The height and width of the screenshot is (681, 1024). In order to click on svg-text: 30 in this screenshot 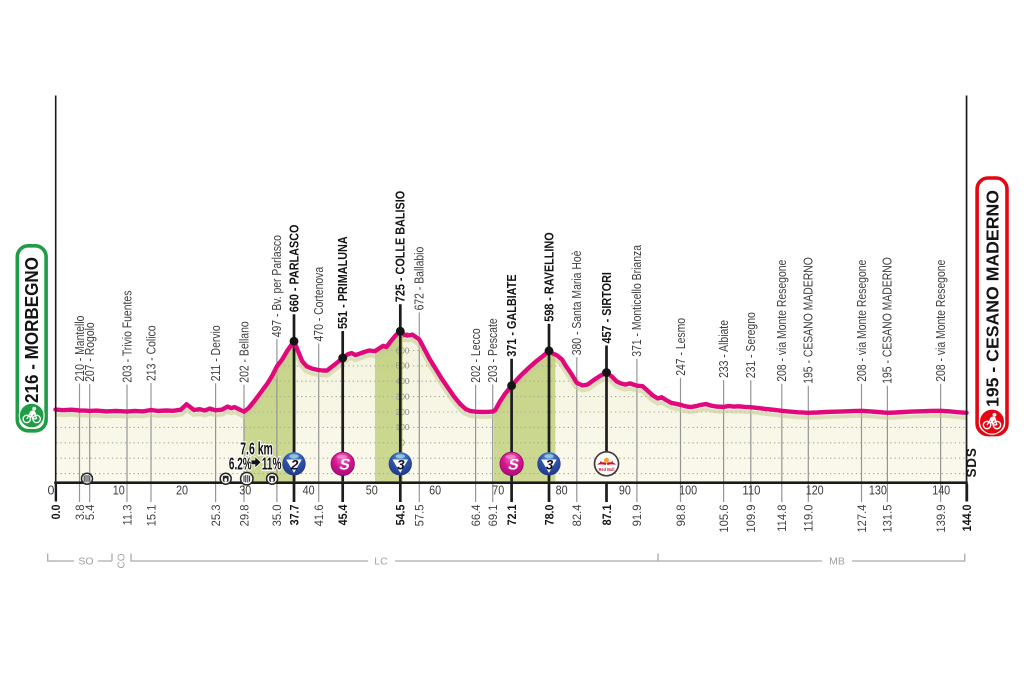, I will do `click(245, 491)`.